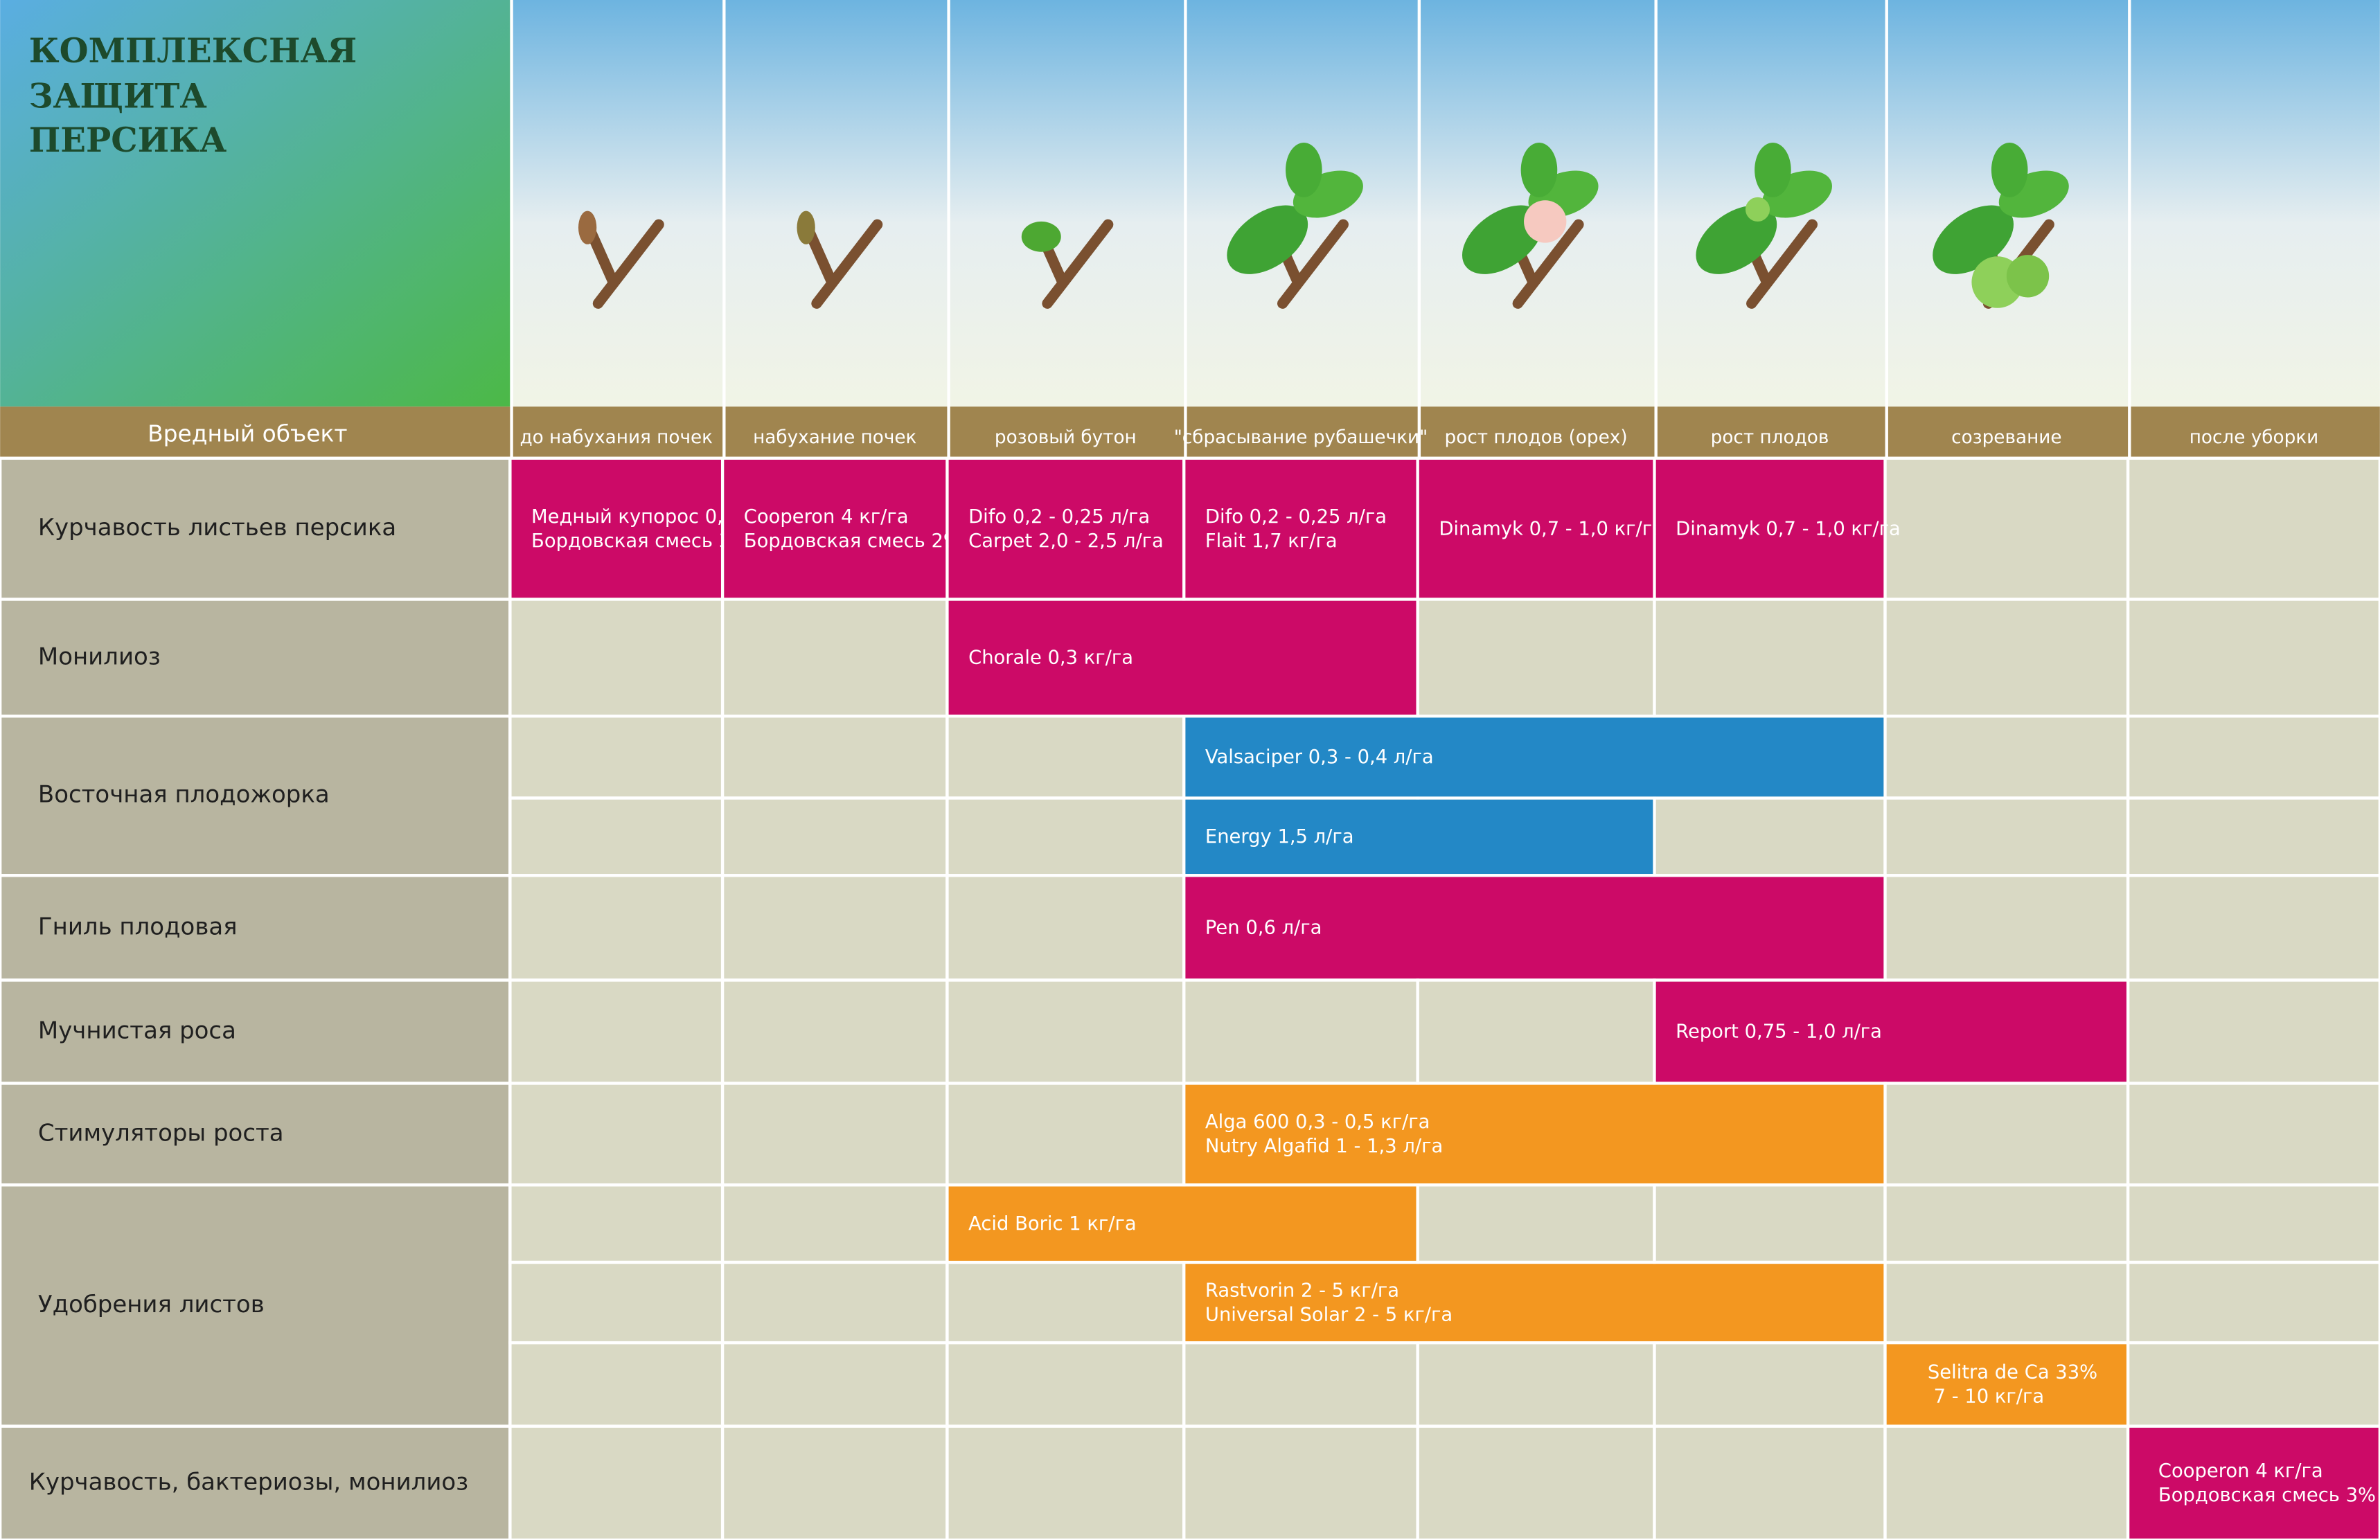  Describe the element at coordinates (2267, 1483) in the screenshot. I see `treatment-text: Cooperon 4 кг/га Бордовская смесь 3%` at that location.